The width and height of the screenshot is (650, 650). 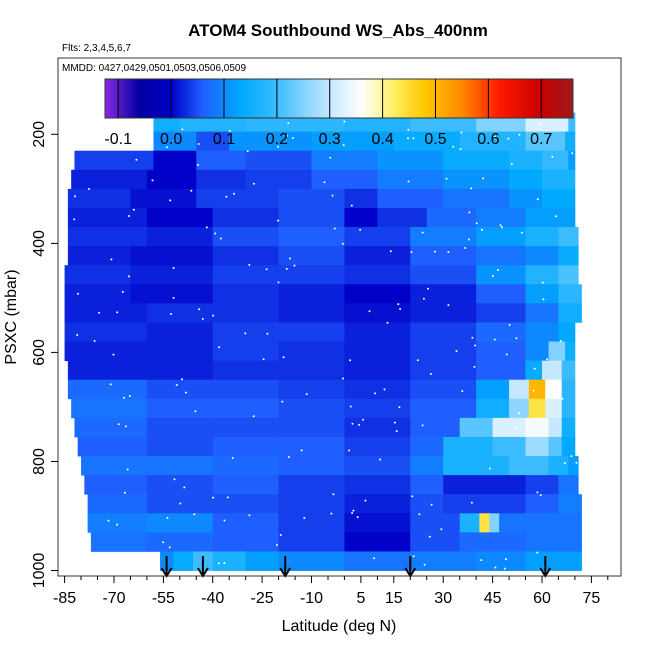 I want to click on y-axis: 200 400 600 800 1000, so click(x=44, y=354).